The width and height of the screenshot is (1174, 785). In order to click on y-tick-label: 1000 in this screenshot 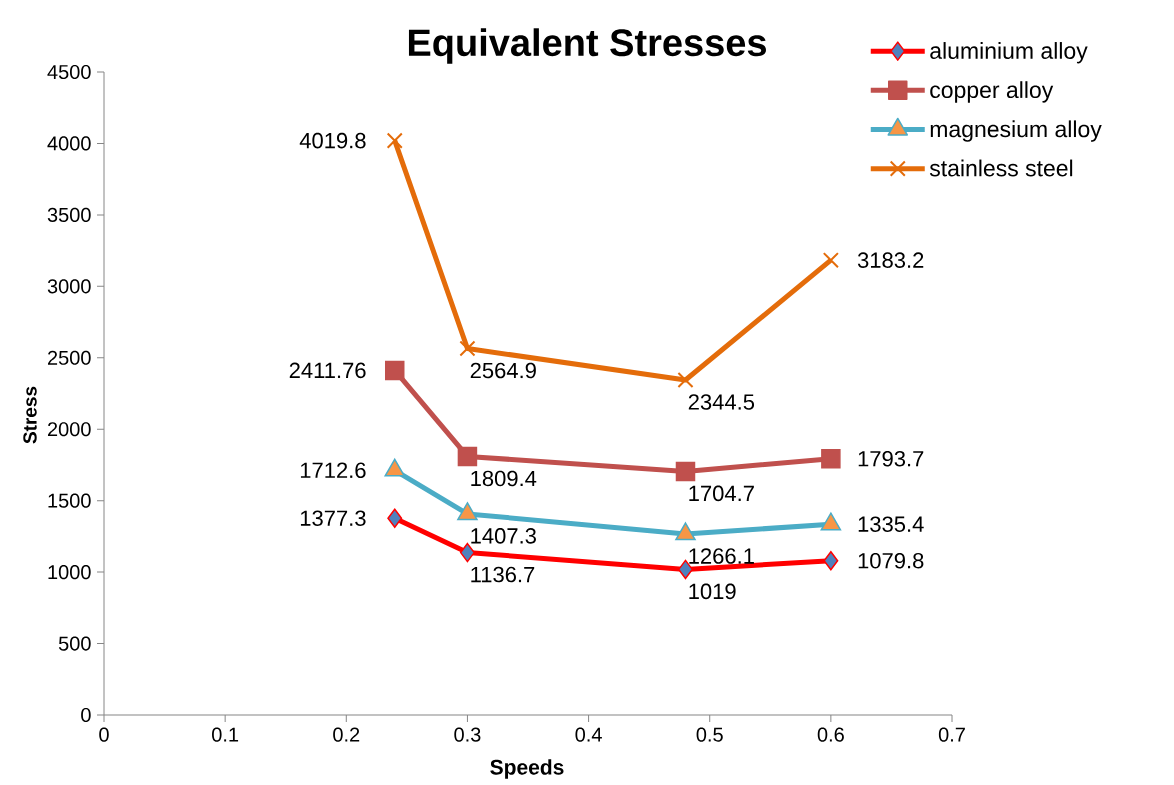, I will do `click(69, 572)`.